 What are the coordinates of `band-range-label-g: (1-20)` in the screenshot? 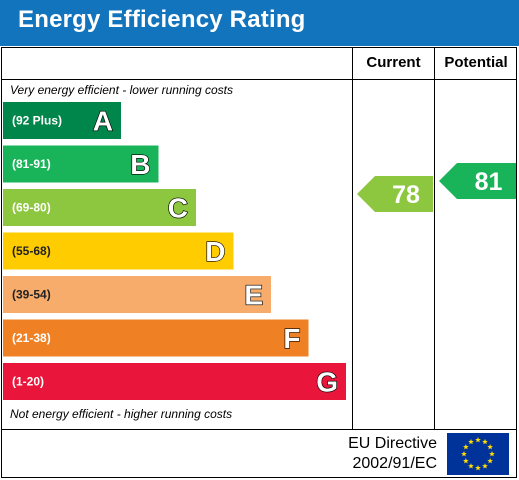 It's located at (28, 382).